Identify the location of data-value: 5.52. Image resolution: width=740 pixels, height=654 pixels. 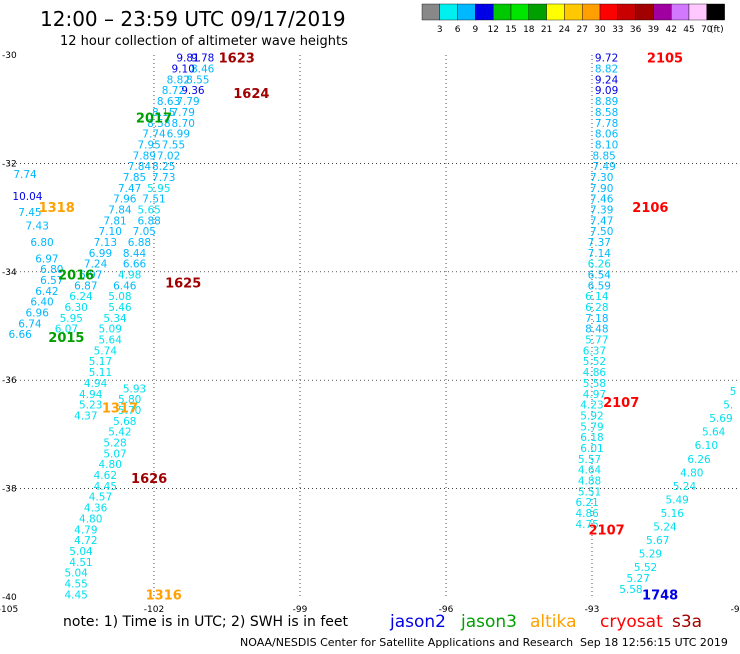
(645, 568).